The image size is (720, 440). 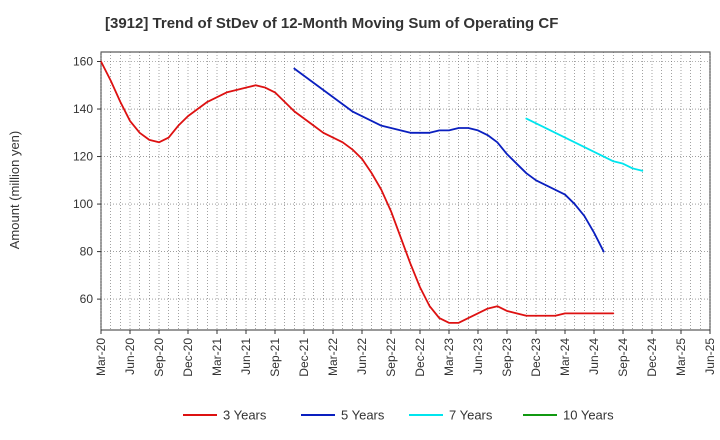 What do you see at coordinates (398, 415) in the screenshot?
I see `legend: 3 Years 5 Years 7 Years 10 Years` at bounding box center [398, 415].